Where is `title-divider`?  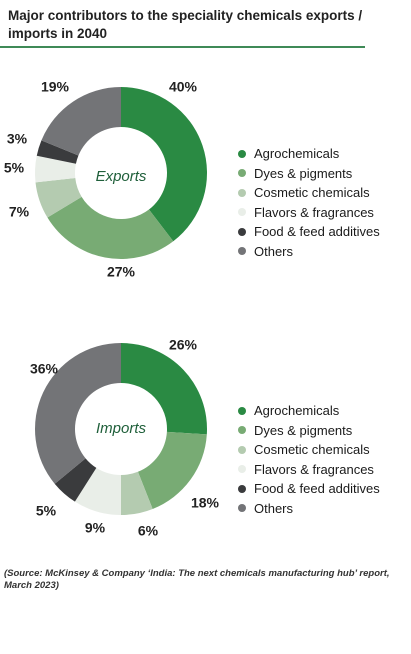
title-divider is located at coordinates (182, 47).